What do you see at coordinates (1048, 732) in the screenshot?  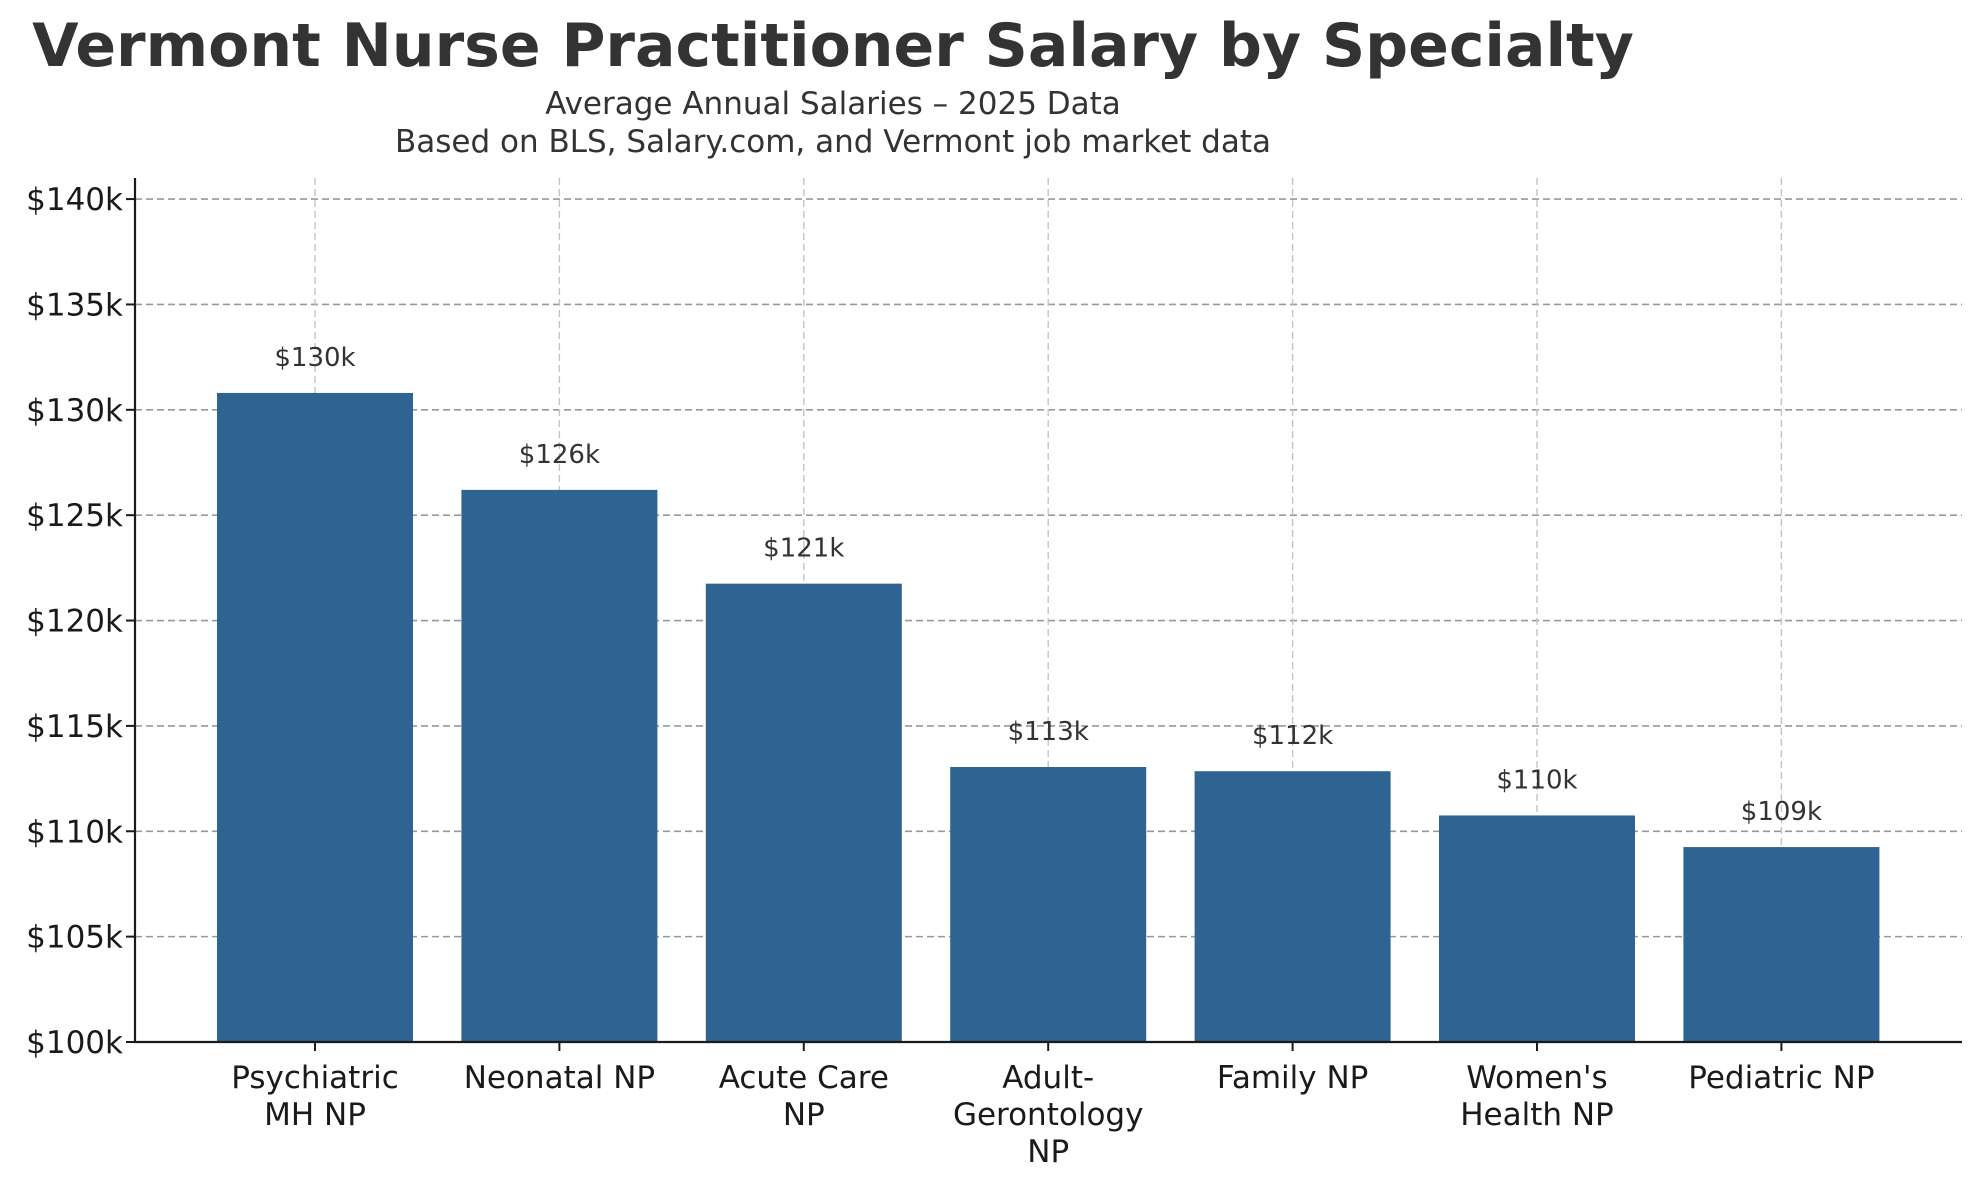 I see `bar-value-label: $113k` at bounding box center [1048, 732].